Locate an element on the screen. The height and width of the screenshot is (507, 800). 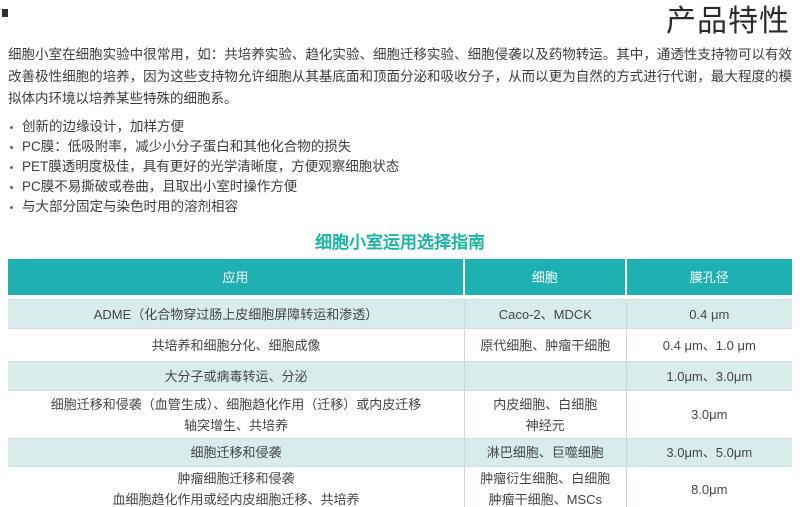
cells-cell: 肿瘤衍生细胞、白细胞 肿瘤干细胞、MSCs is located at coordinates (546, 487).